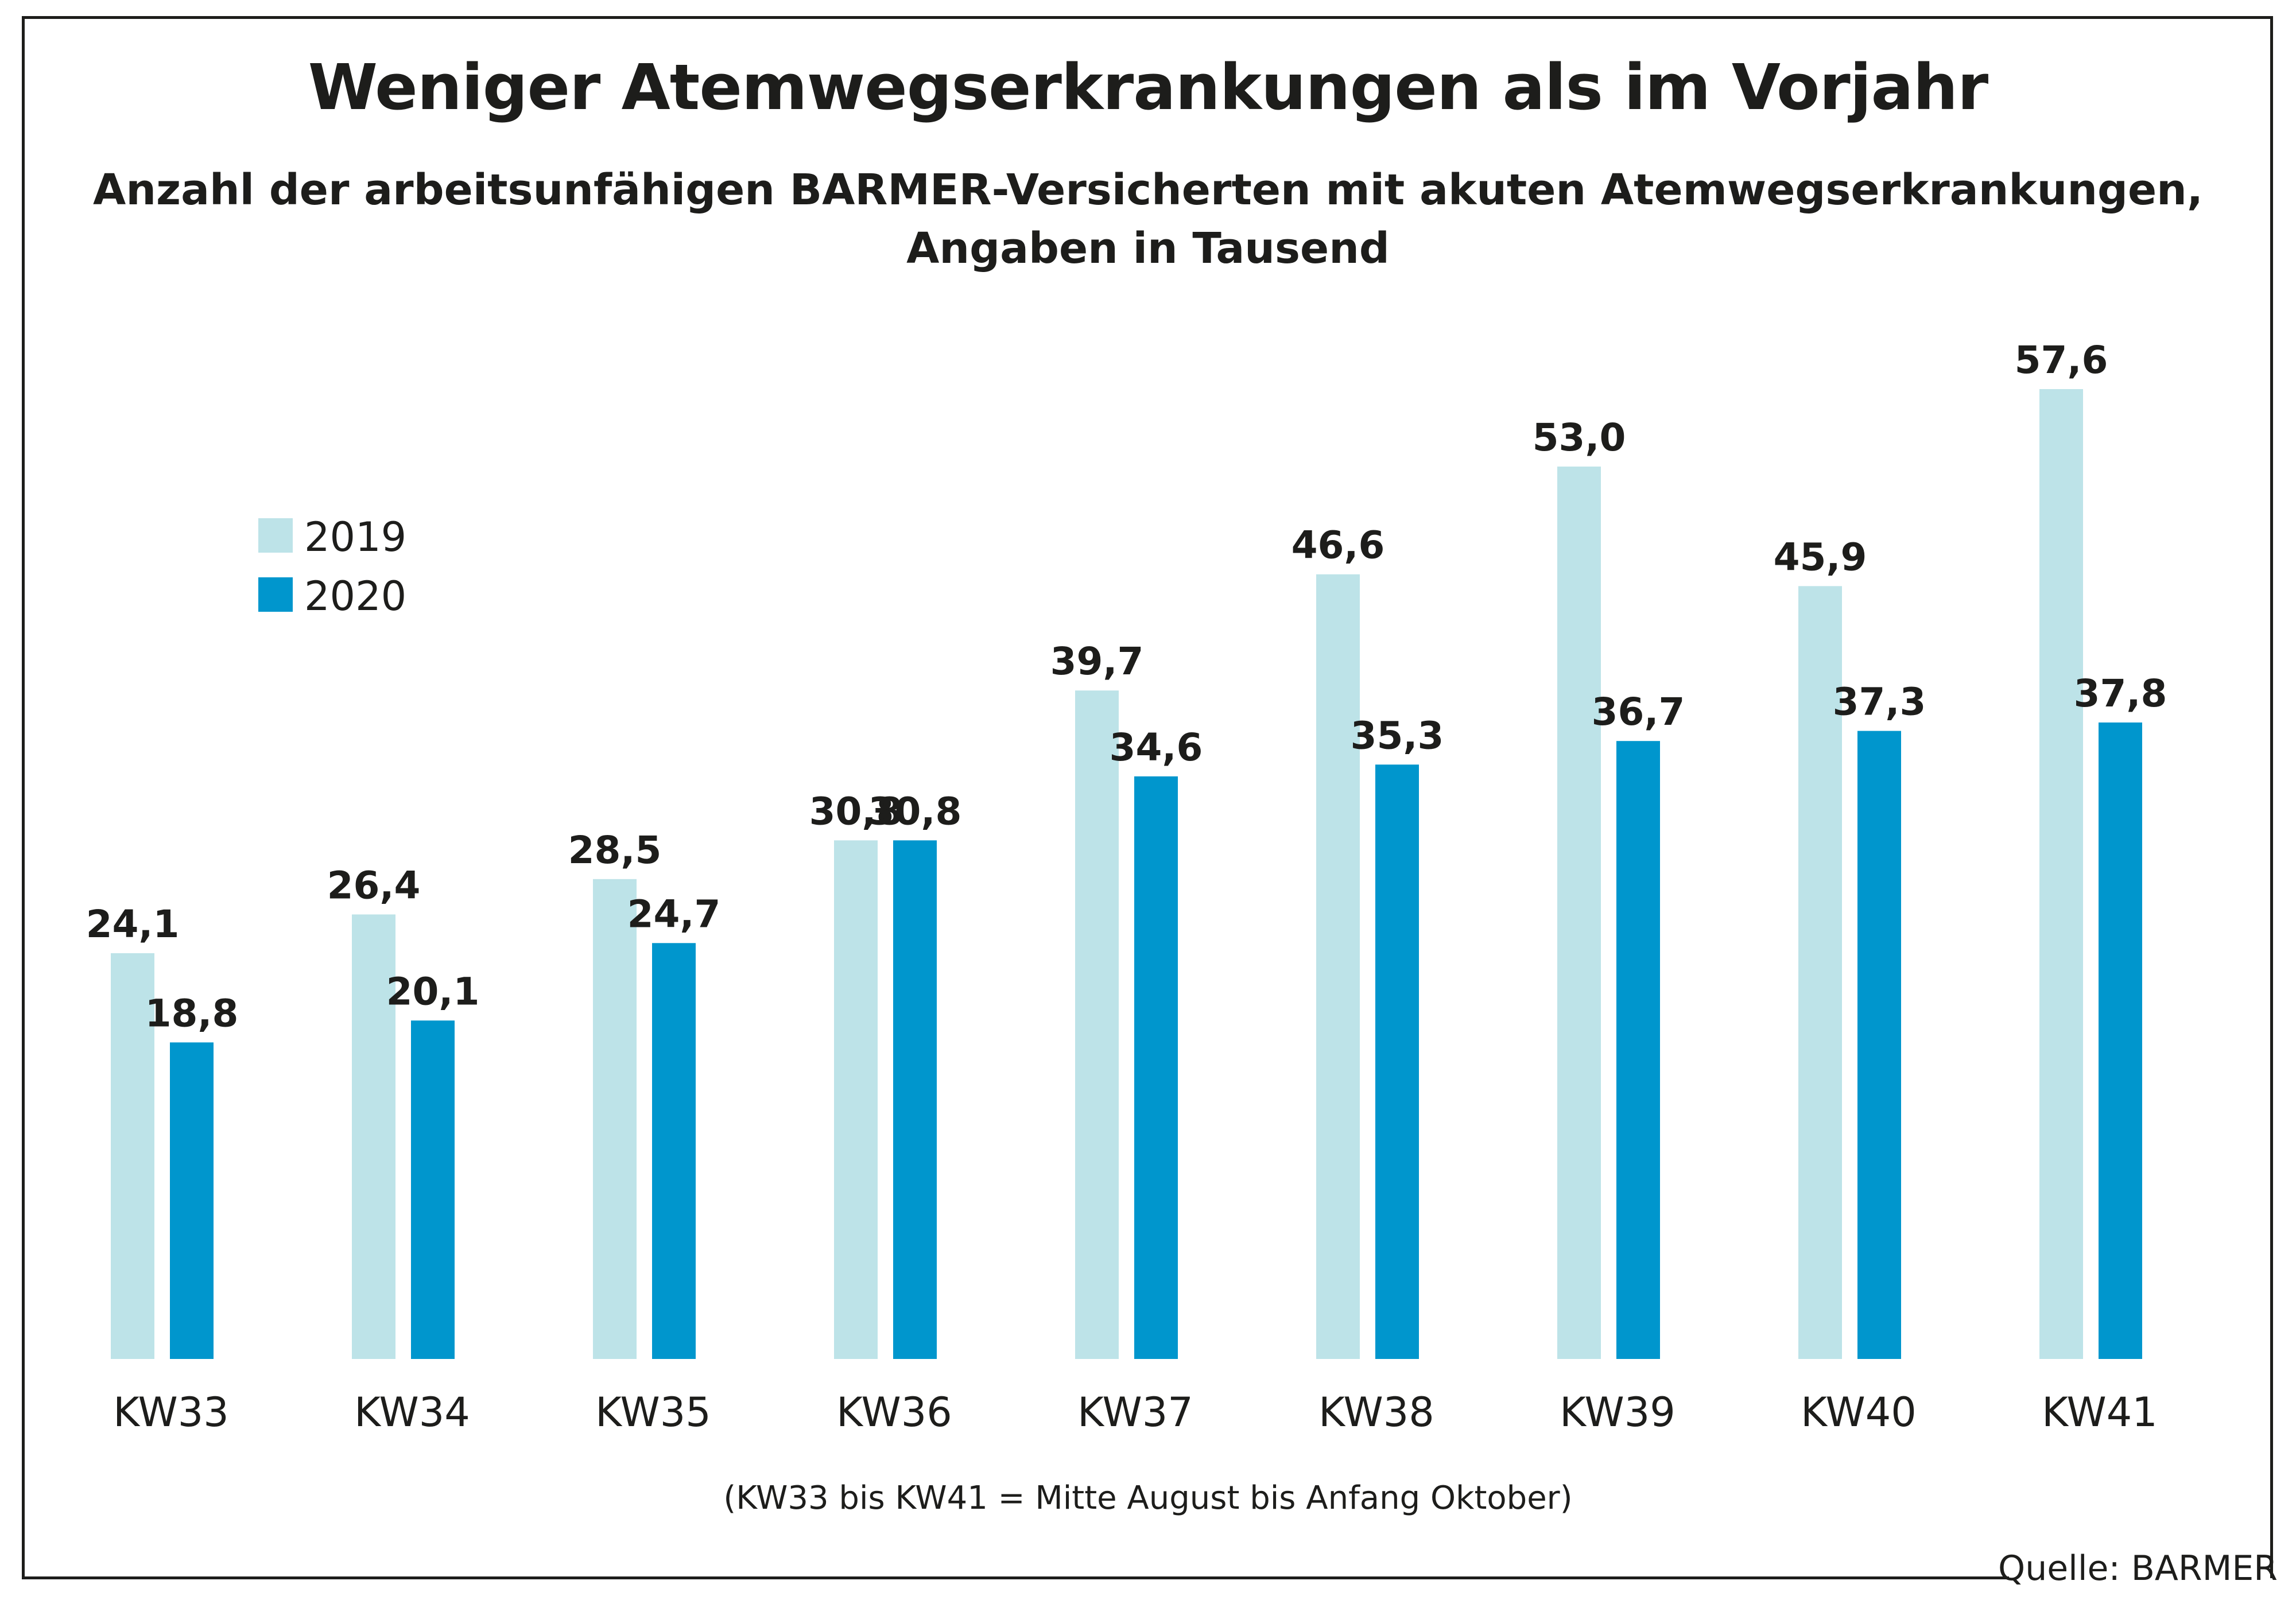  I want to click on data-label-2020-KW40: 37,3, so click(1879, 702).